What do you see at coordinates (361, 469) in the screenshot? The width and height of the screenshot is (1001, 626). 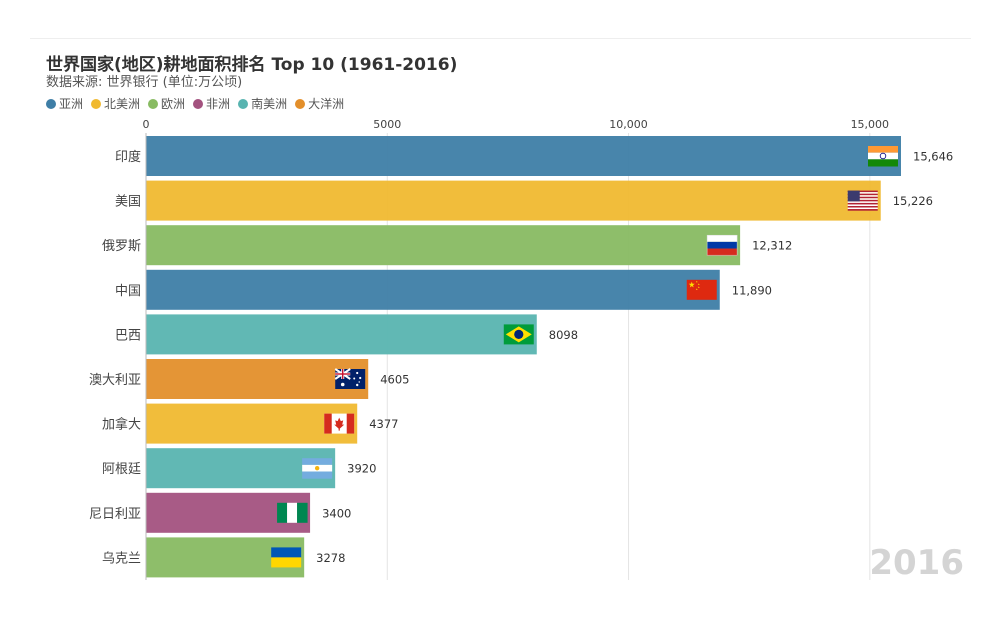 I see `value-label: 3920` at bounding box center [361, 469].